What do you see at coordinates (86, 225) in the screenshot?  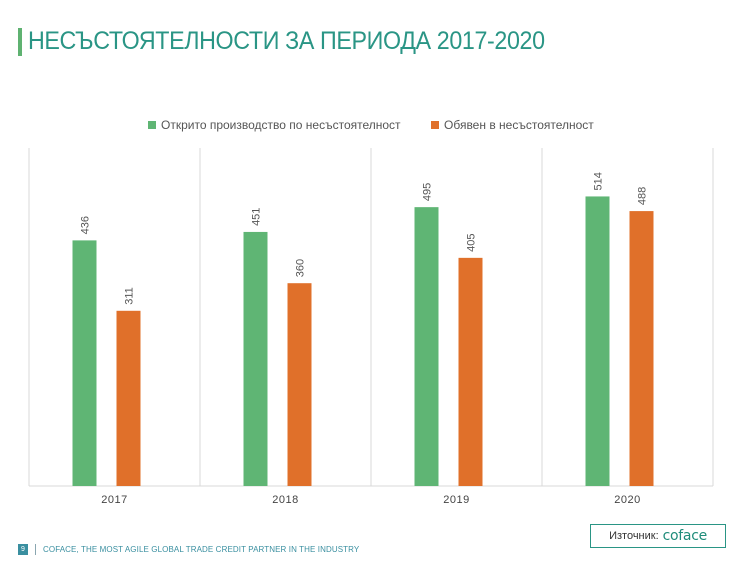 I see `data-label-opened-2017: 436` at bounding box center [86, 225].